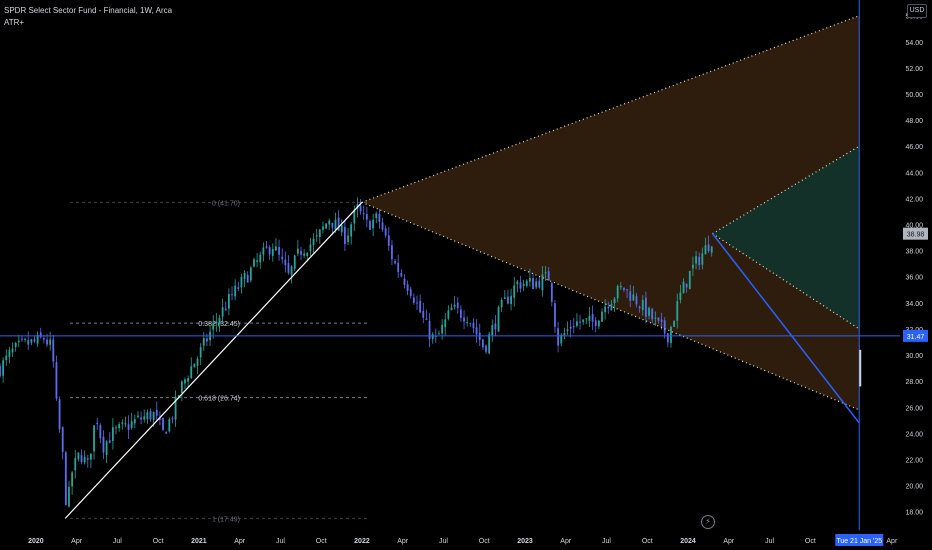  What do you see at coordinates (914, 461) in the screenshot?
I see `y-tick-label: 22.00` at bounding box center [914, 461].